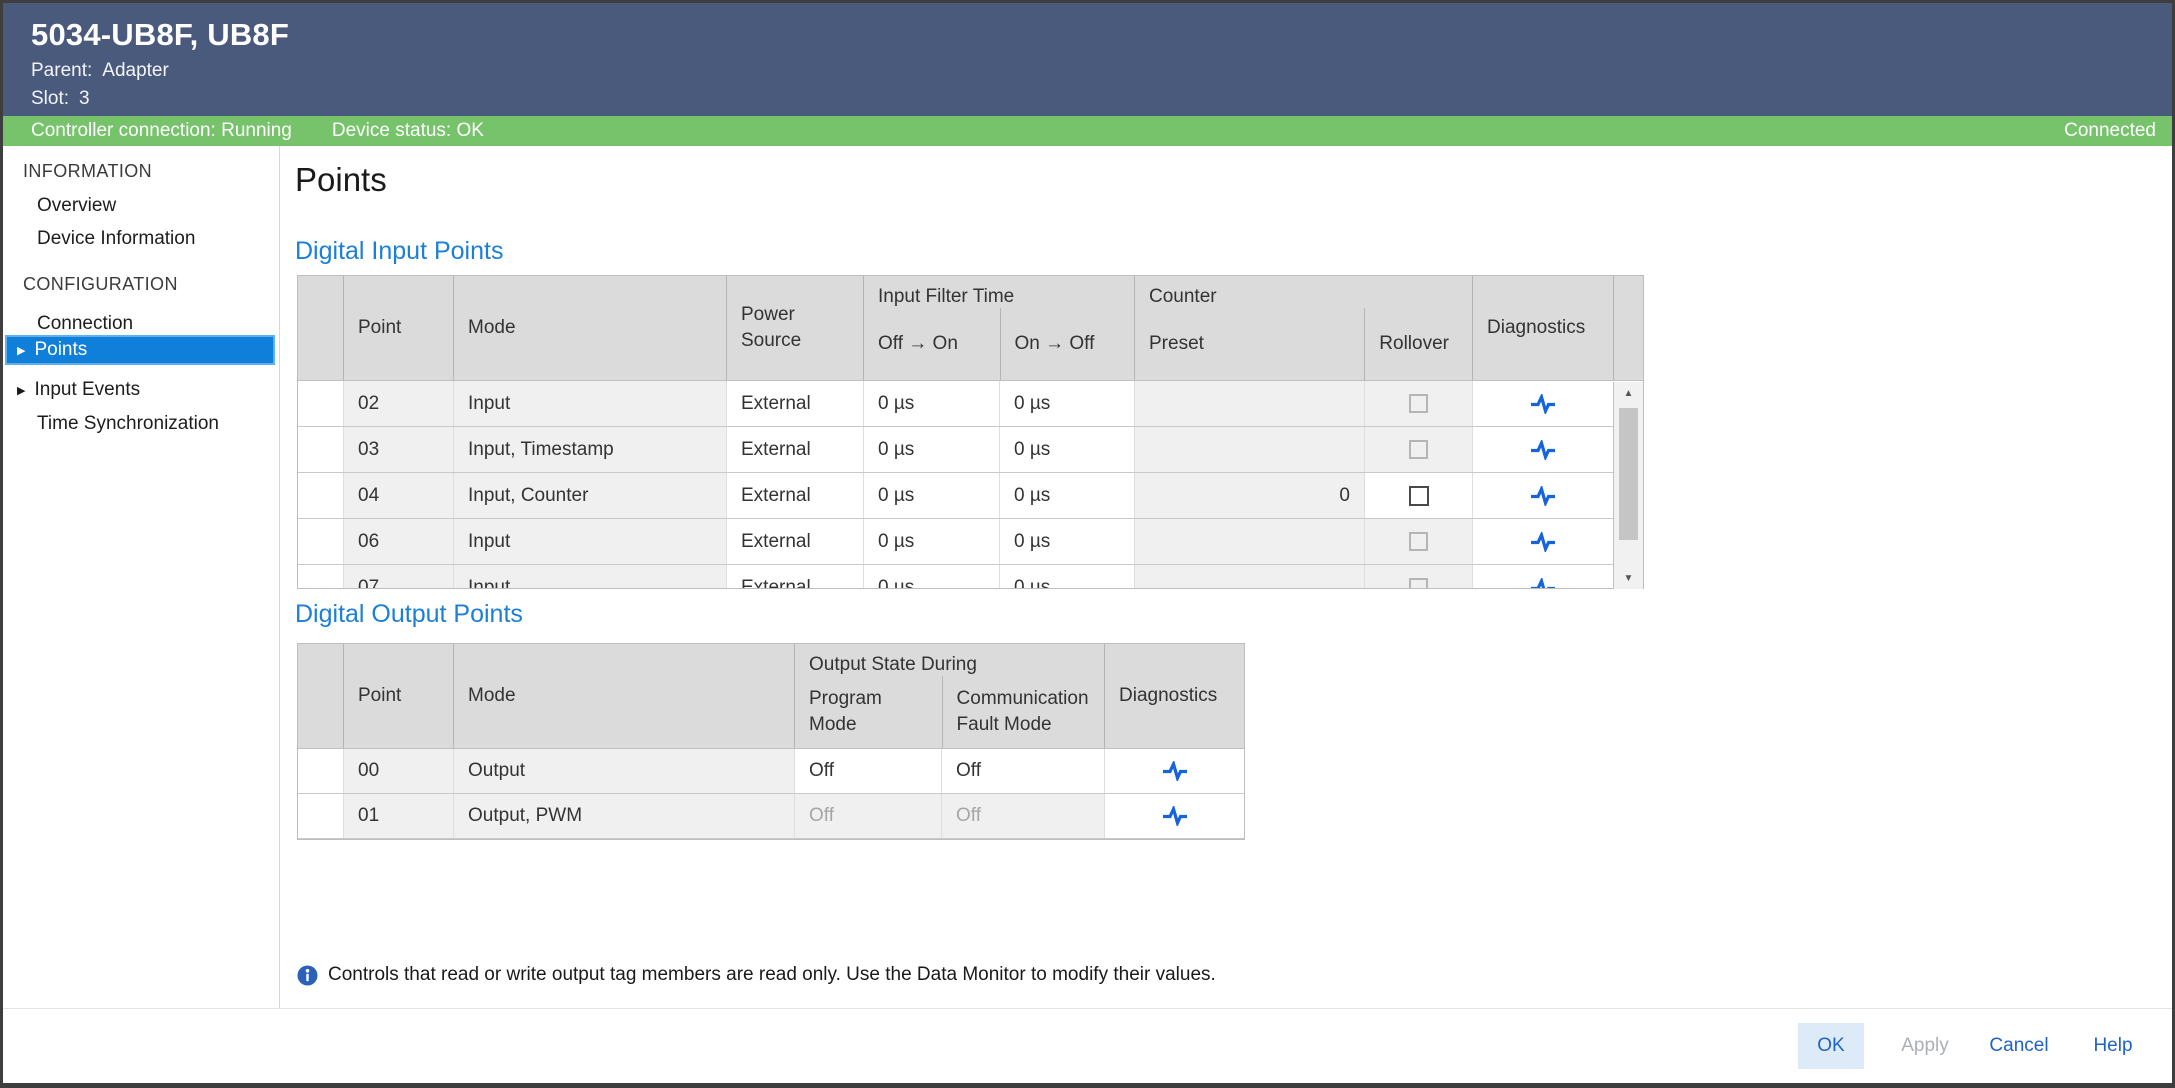 Image resolution: width=2175 pixels, height=1088 pixels. I want to click on apply-button: Apply, so click(1925, 1046).